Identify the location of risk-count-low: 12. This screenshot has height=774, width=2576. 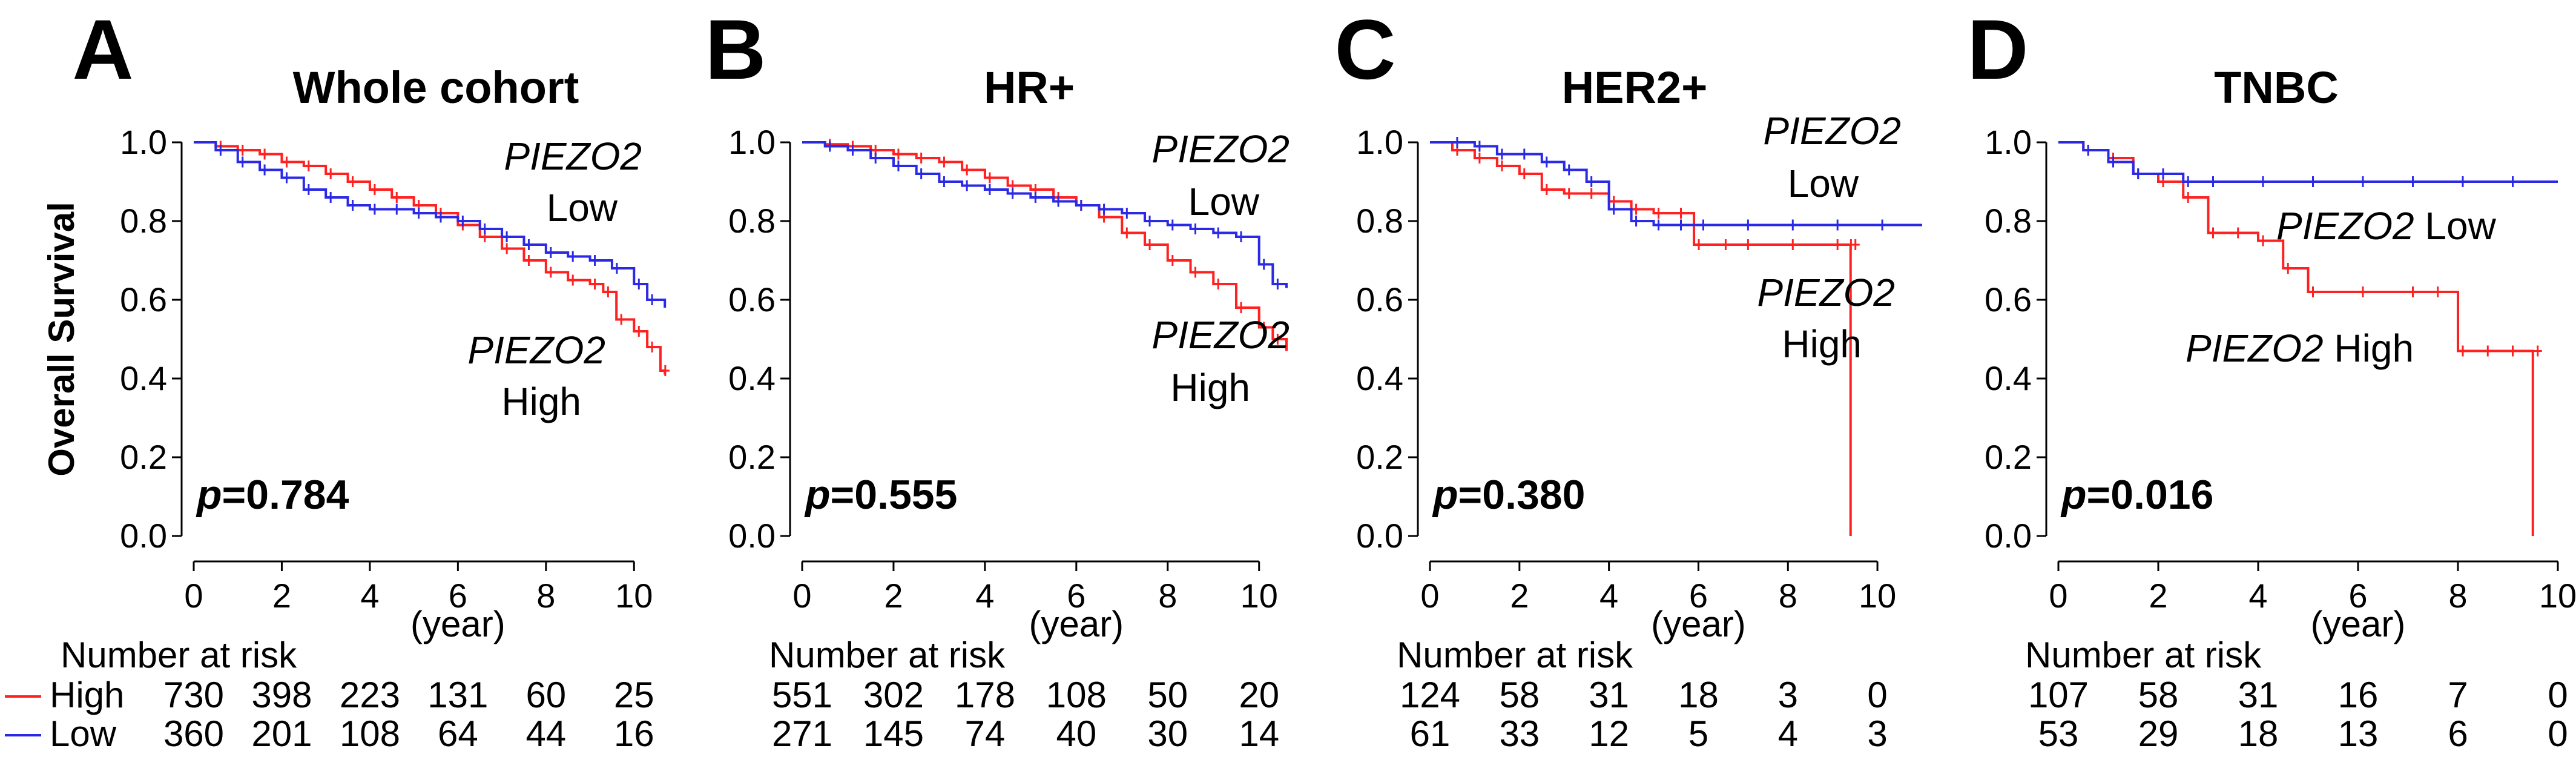
(1609, 733).